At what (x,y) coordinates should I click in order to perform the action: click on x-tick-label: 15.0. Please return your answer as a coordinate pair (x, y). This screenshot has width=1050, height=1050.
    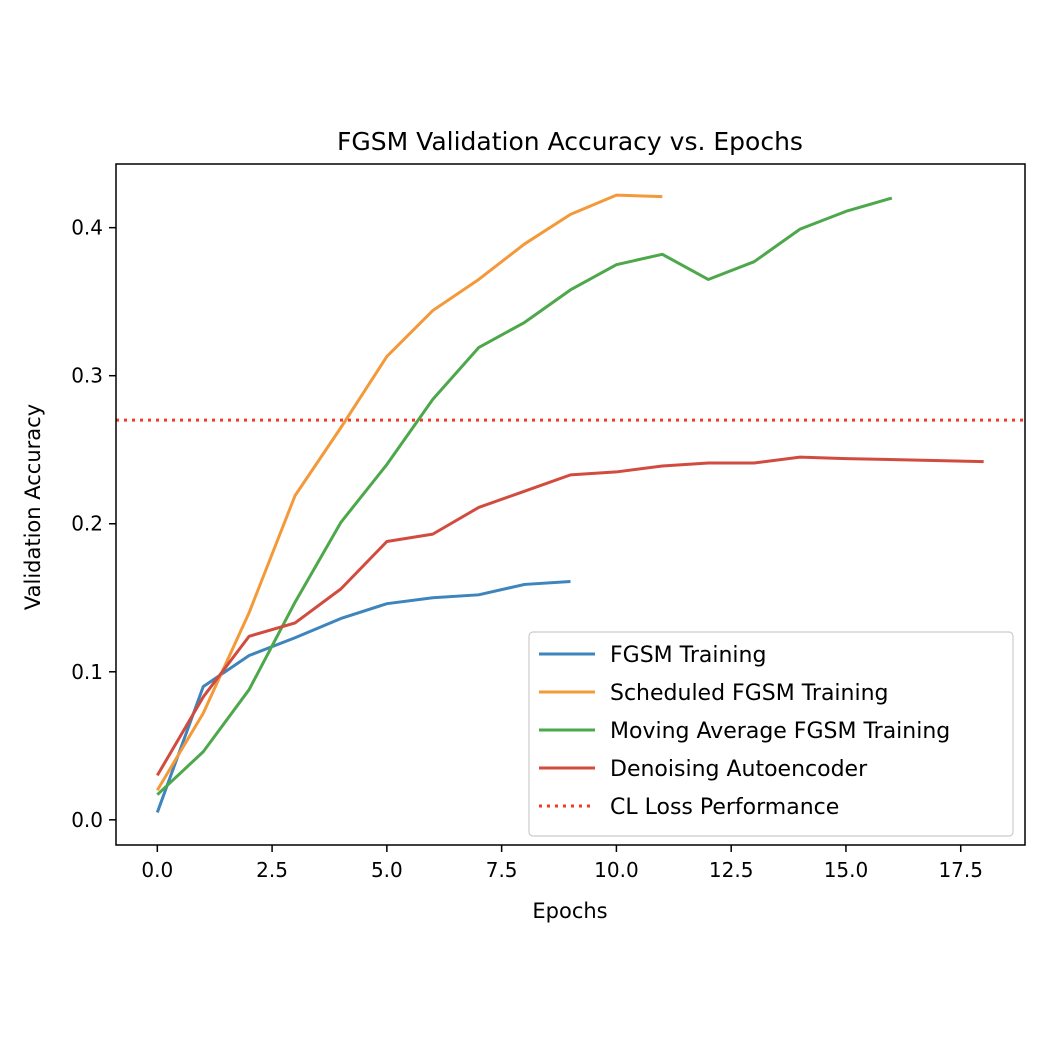
    Looking at the image, I should click on (846, 870).